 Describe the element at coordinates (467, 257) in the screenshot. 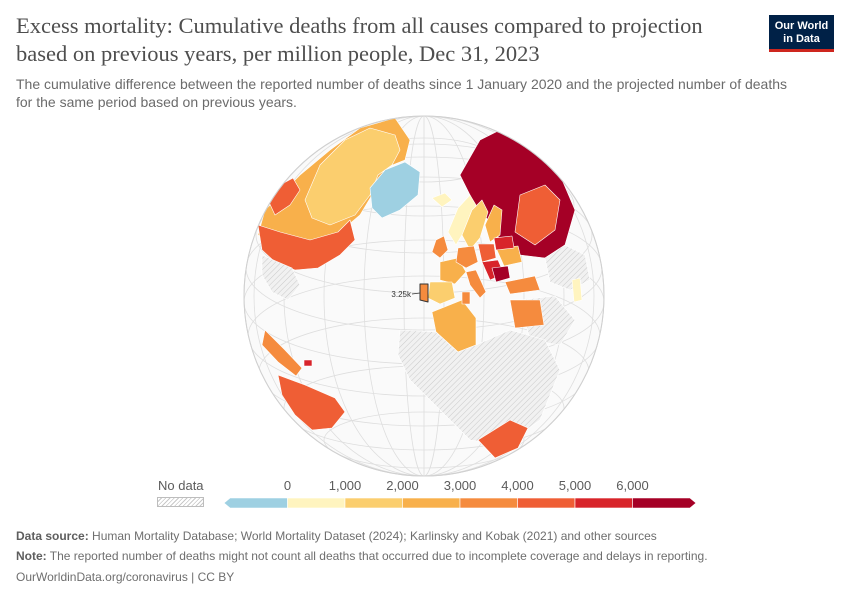

I see `region-germany` at that location.